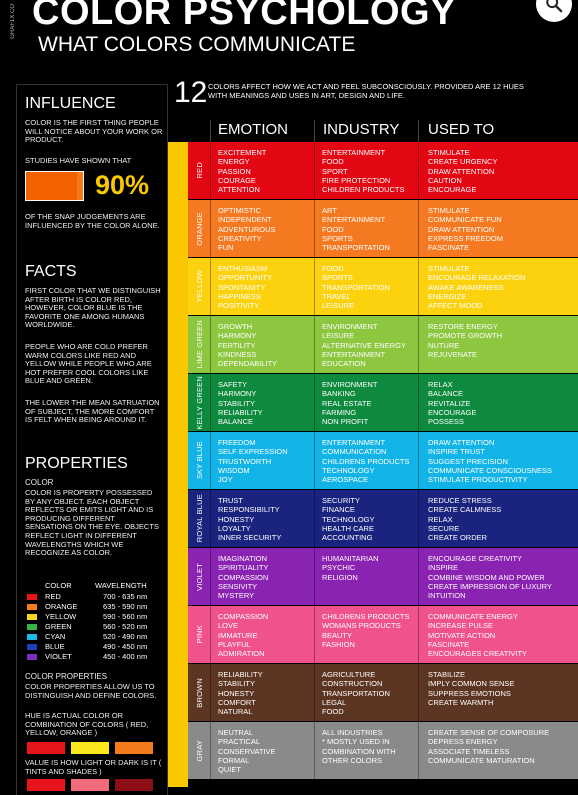 Image resolution: width=578 pixels, height=795 pixels. Describe the element at coordinates (13, 21) in the screenshot. I see `brand-text: GRAF1X.CO` at that location.